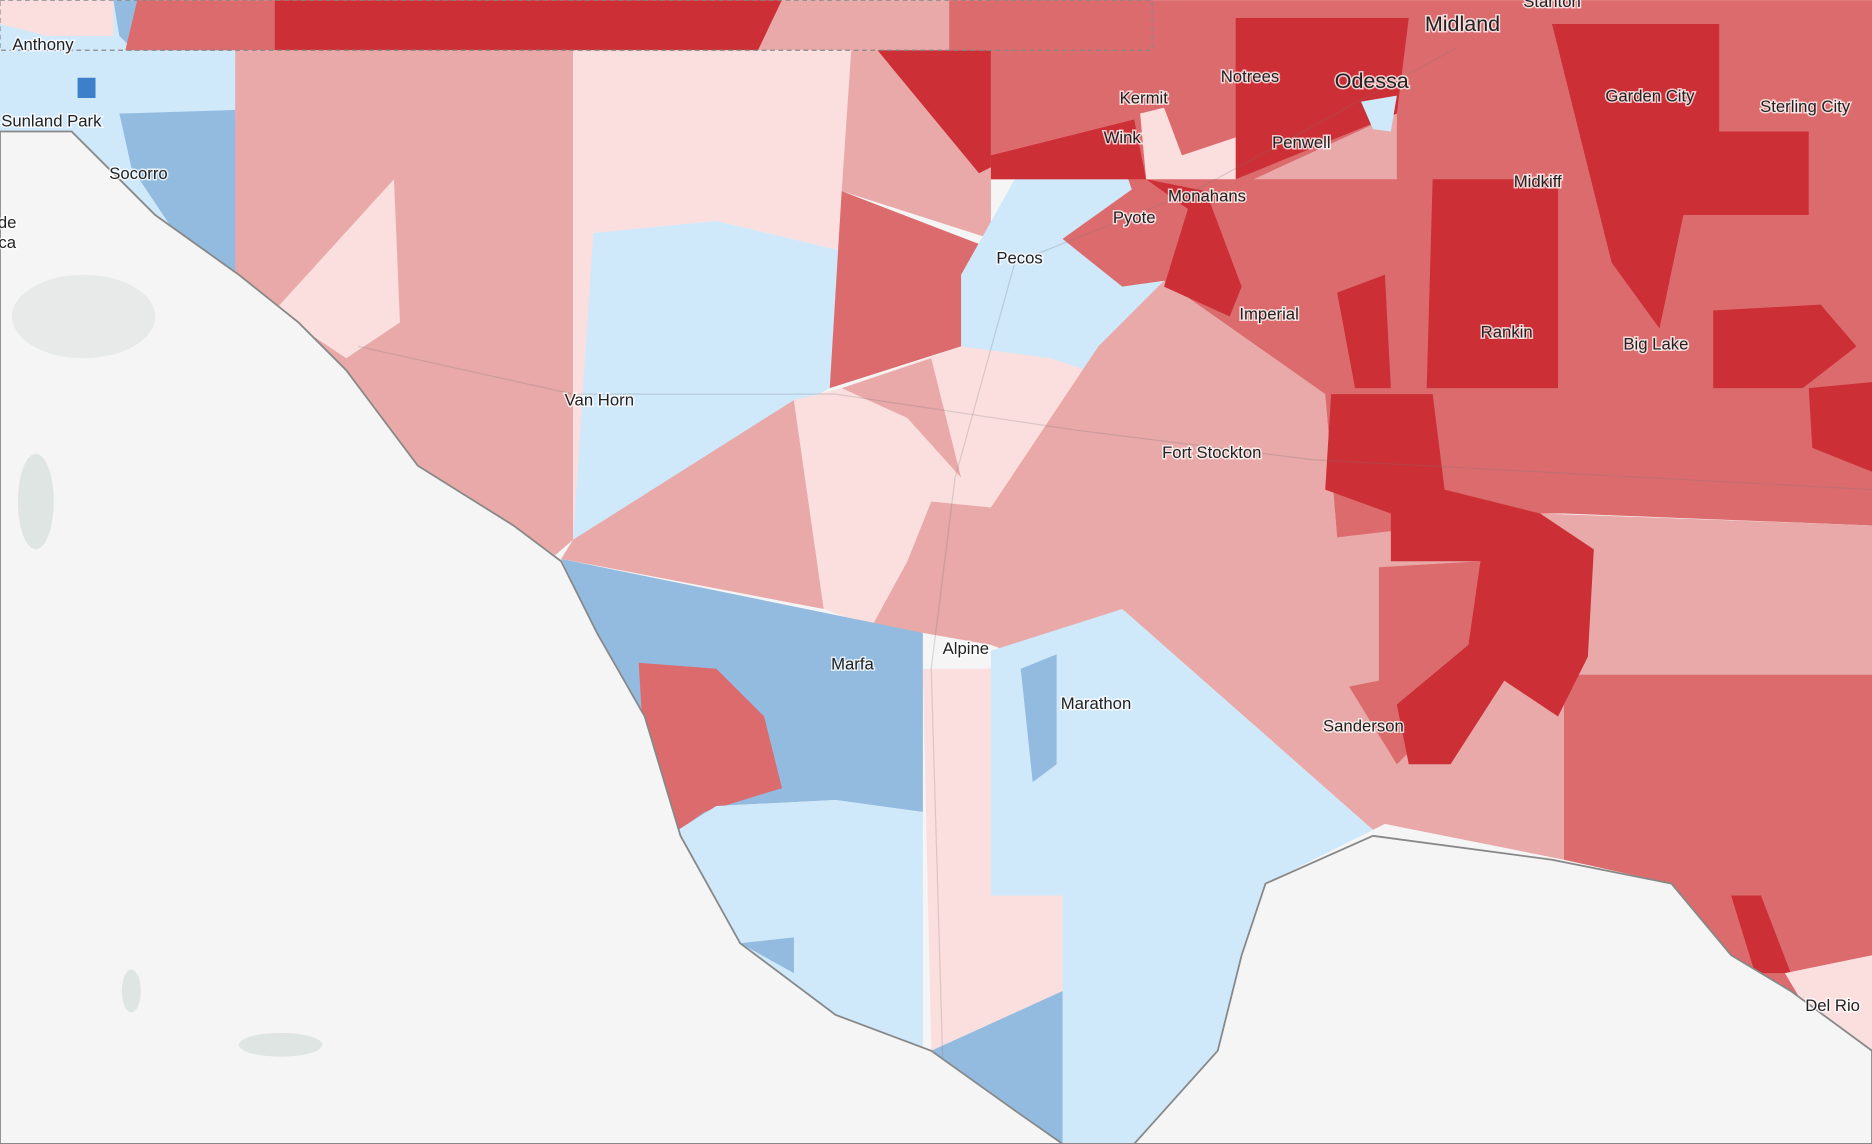 The width and height of the screenshot is (1872, 1144). Describe the element at coordinates (1144, 98) in the screenshot. I see `place-label: Kermit` at that location.